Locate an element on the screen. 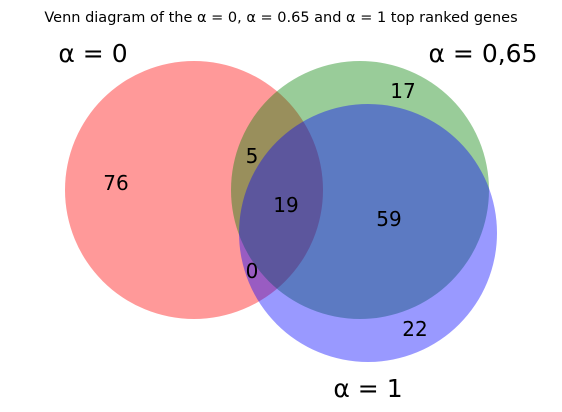  count-only-alpha-0: 76 is located at coordinates (115, 183).